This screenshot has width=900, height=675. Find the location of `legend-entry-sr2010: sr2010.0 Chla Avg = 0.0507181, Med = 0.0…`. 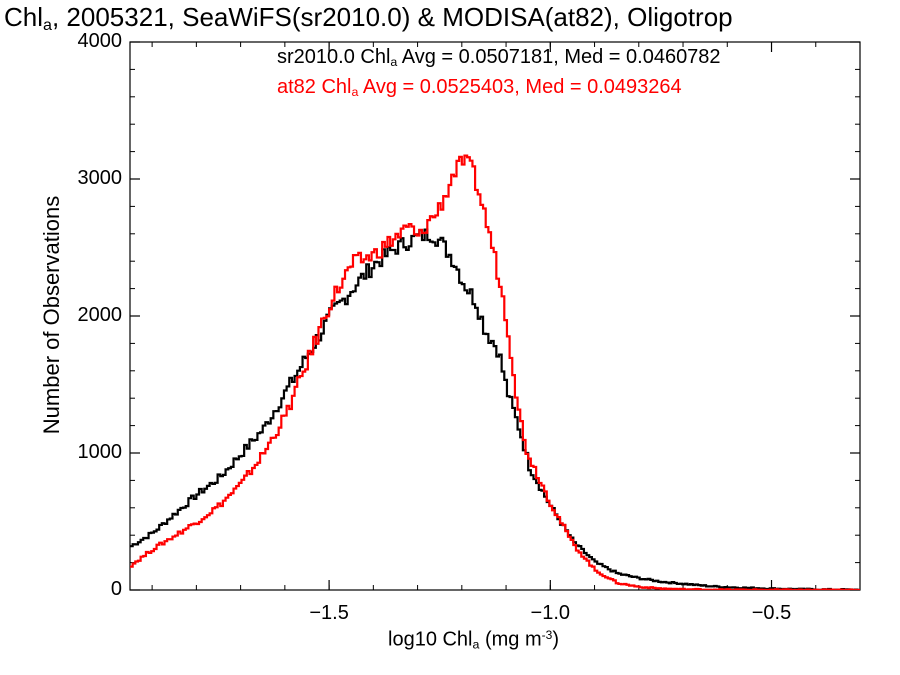

legend-entry-sr2010: sr2010.0 Chla Avg = 0.0507181, Med = 0.0… is located at coordinates (499, 58).